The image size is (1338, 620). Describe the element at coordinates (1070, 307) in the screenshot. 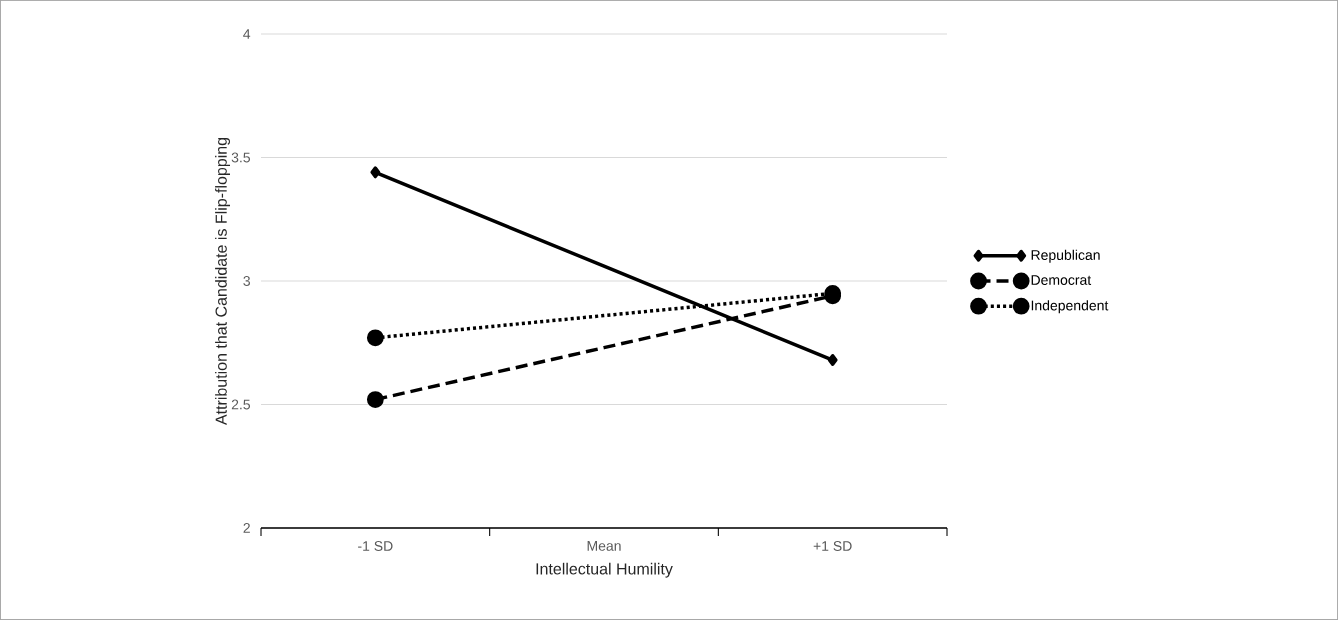

I see `legend-label: Independent` at that location.